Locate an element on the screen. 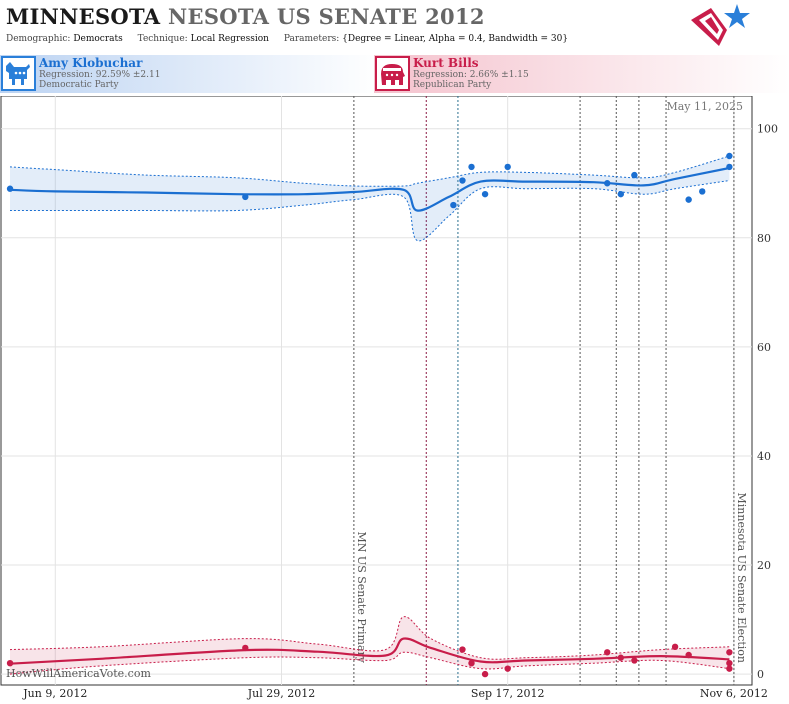  y-tick-label: 100 is located at coordinates (767, 129).